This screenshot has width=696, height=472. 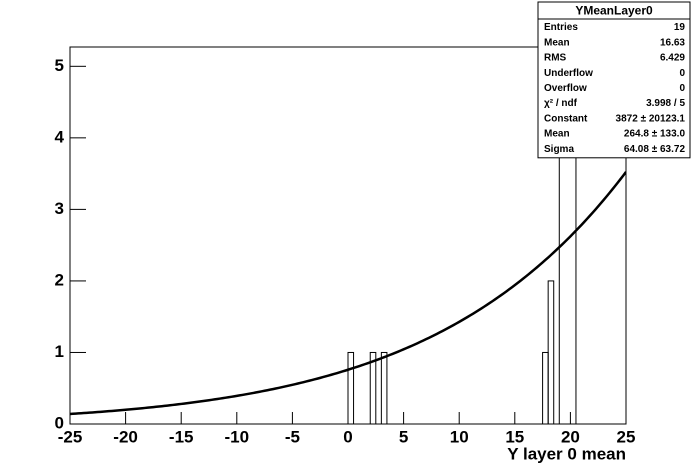 What do you see at coordinates (566, 453) in the screenshot?
I see `x-axis-label: Y layer 0 mean` at bounding box center [566, 453].